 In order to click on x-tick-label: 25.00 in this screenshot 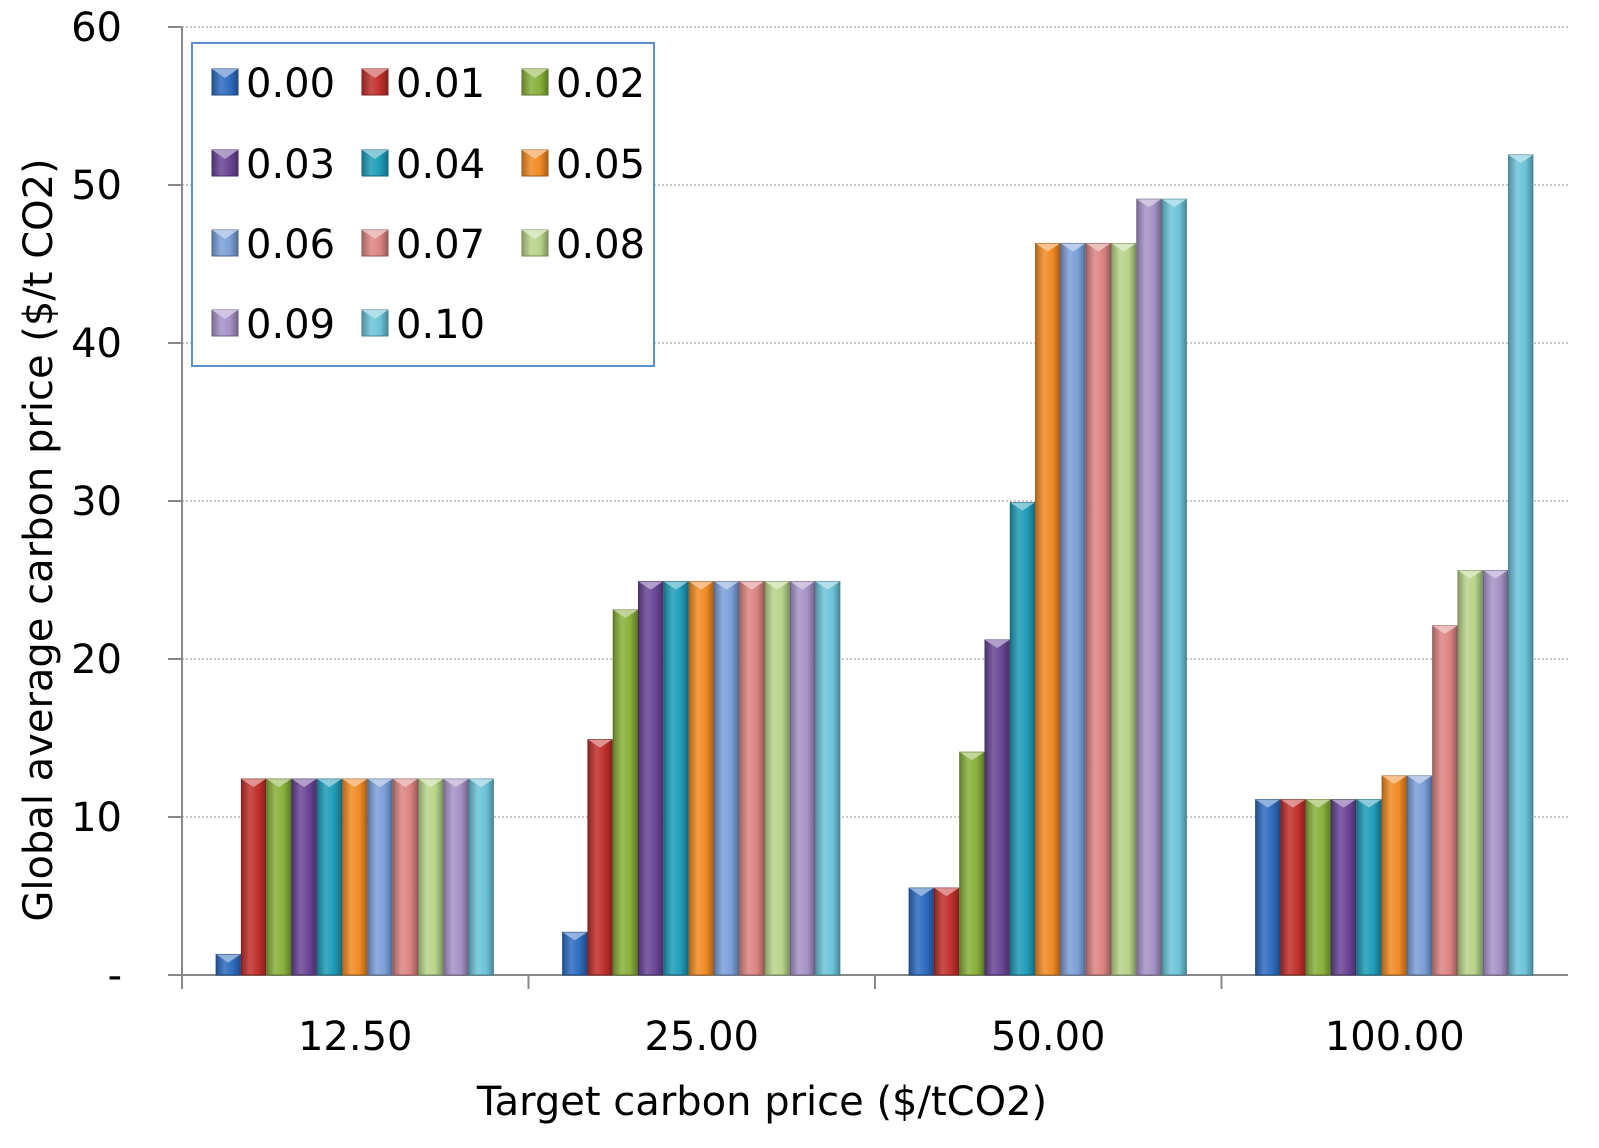, I will do `click(701, 1037)`.